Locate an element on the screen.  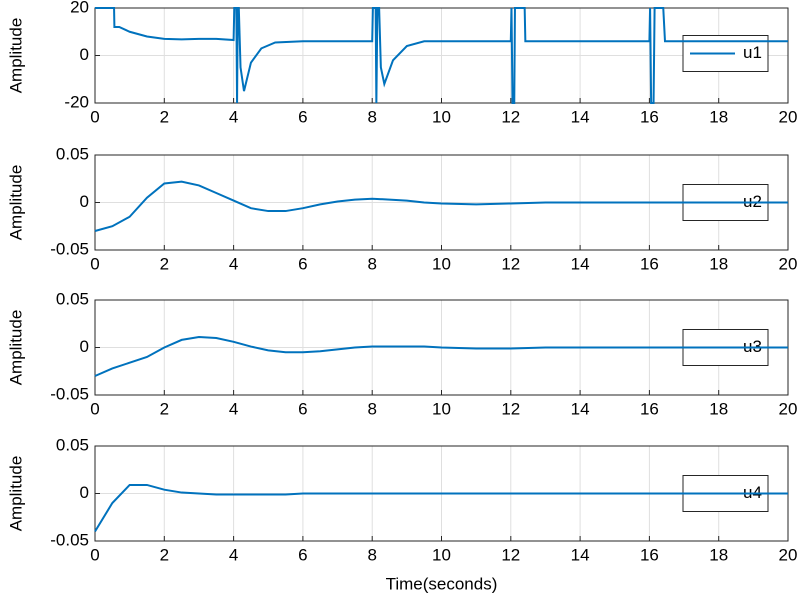
legend-label: u4 is located at coordinates (752, 492).